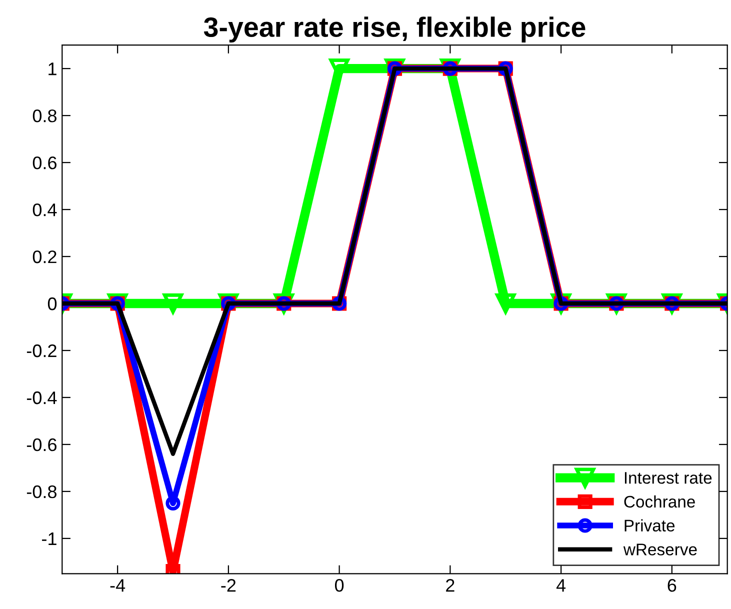  What do you see at coordinates (672, 585) in the screenshot?
I see `x-tick-label: 6` at bounding box center [672, 585].